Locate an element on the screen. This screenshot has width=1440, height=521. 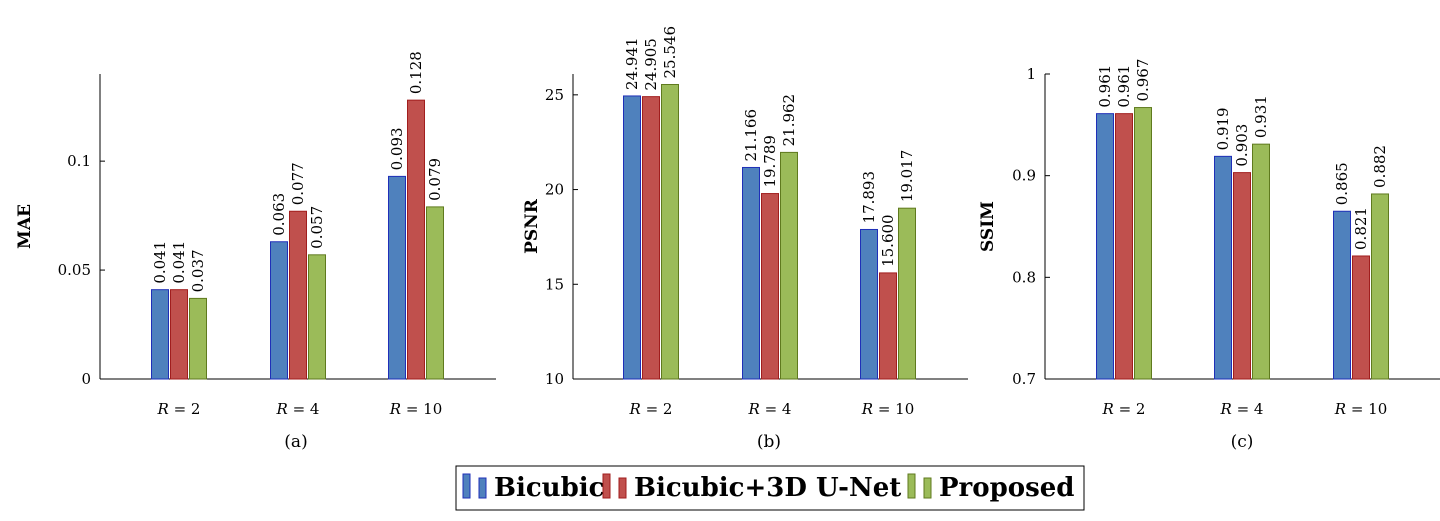
panel-caption: (a) is located at coordinates (295, 442).